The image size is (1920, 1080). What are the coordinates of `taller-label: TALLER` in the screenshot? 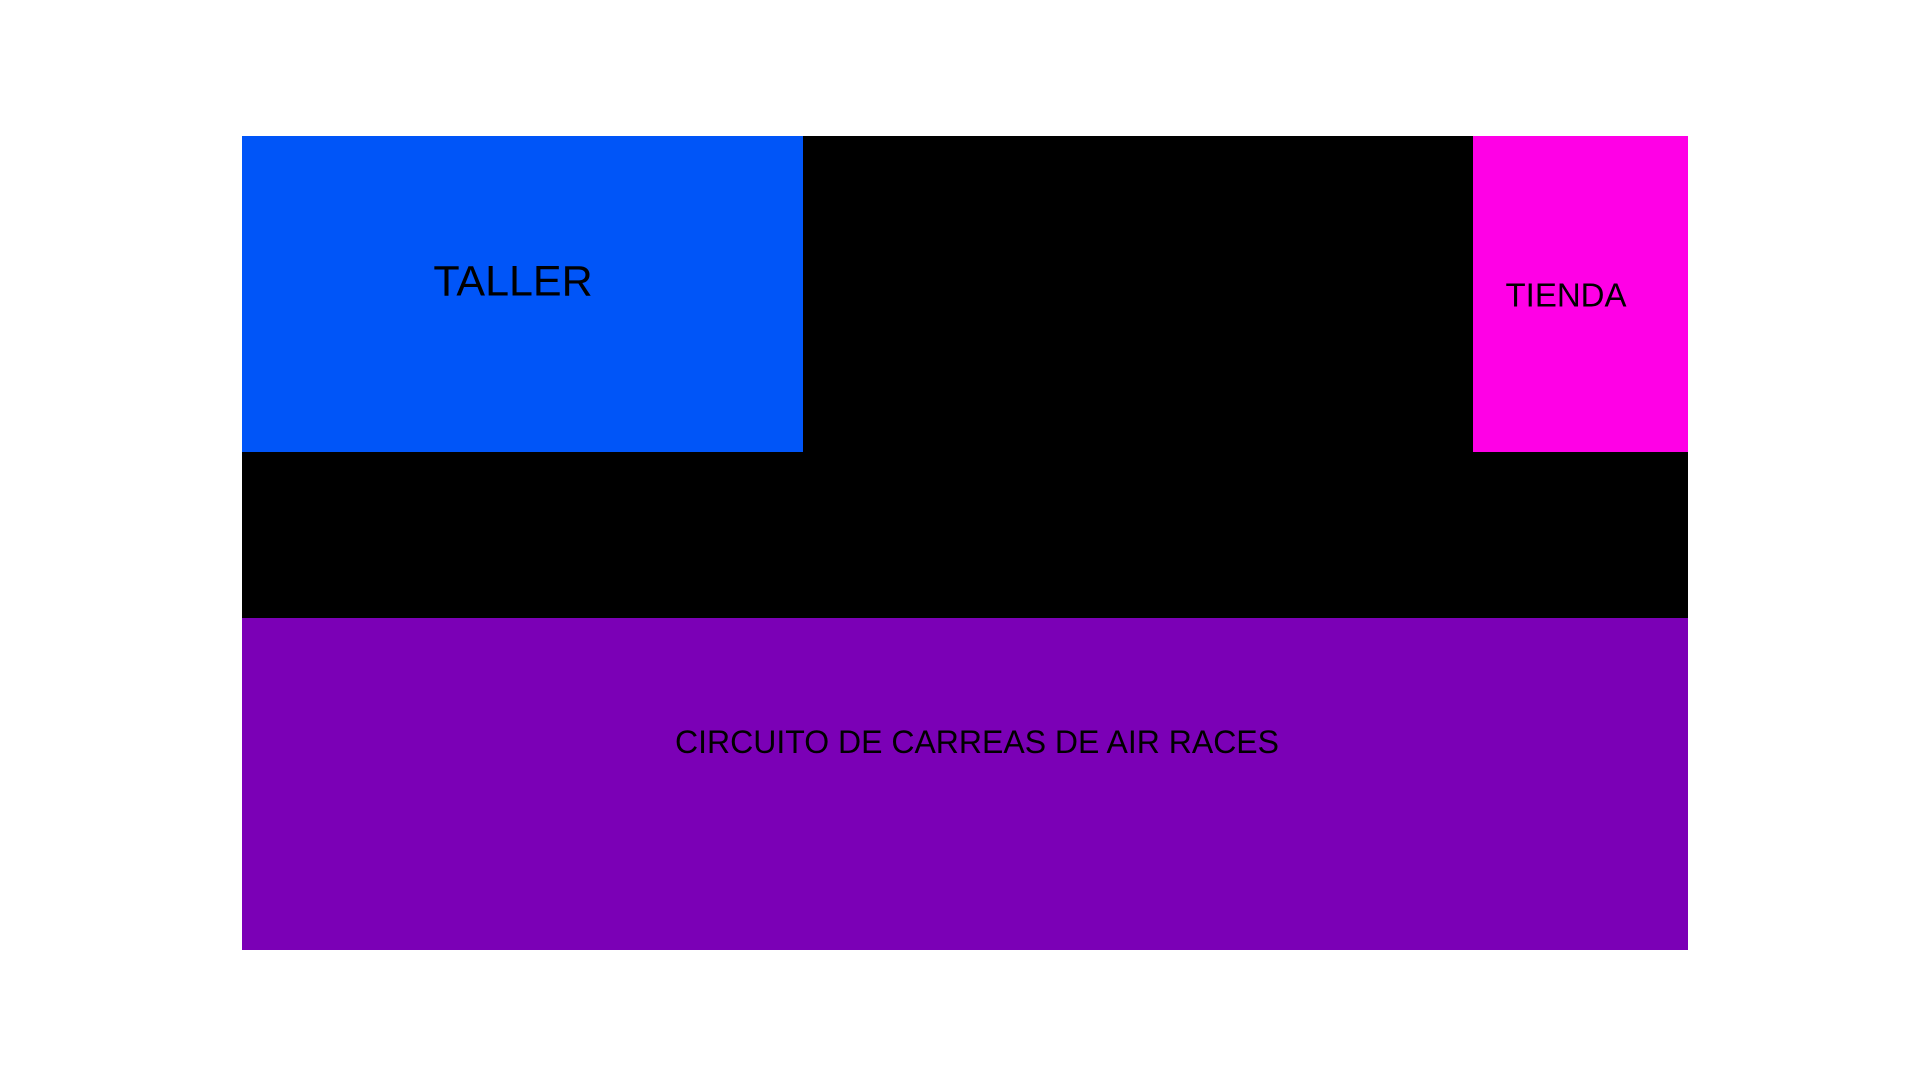 It's located at (513, 281).